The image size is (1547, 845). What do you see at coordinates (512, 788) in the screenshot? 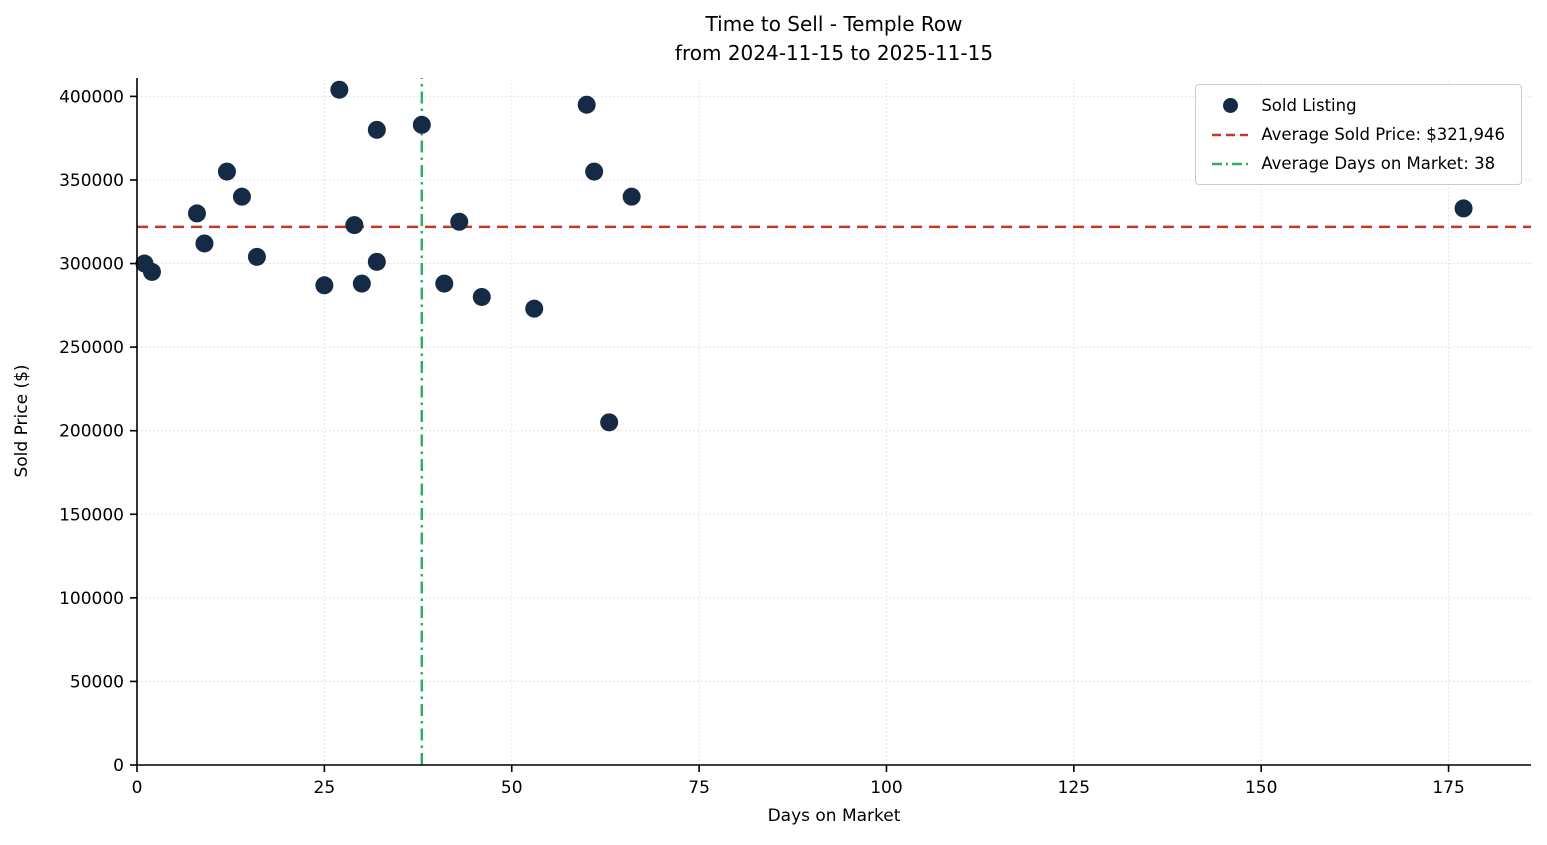
I see `x-tick-label: 50` at bounding box center [512, 788].